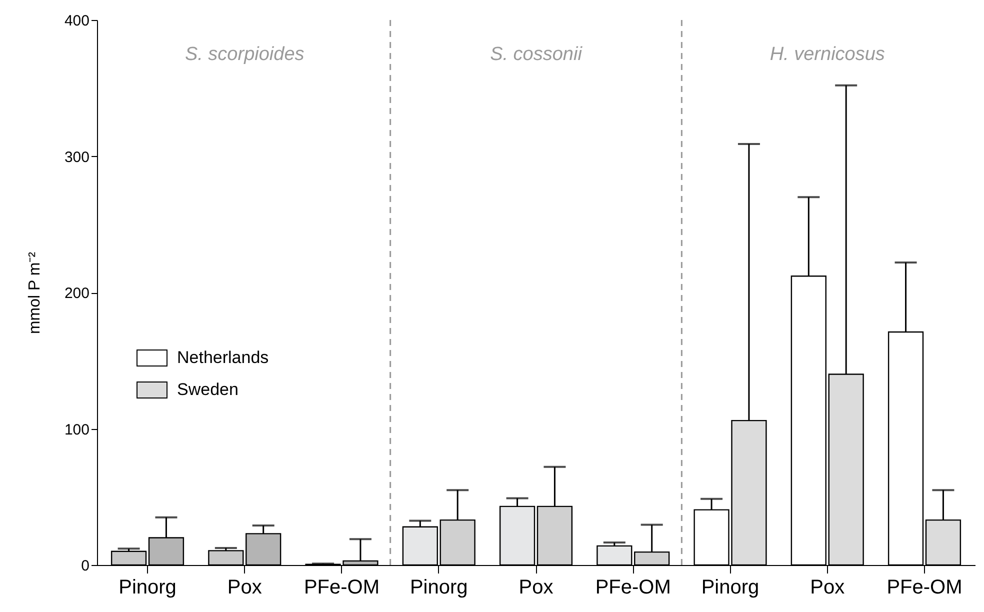 This screenshot has width=984, height=612. What do you see at coordinates (223, 357) in the screenshot?
I see `legend-label: Netherlands` at bounding box center [223, 357].